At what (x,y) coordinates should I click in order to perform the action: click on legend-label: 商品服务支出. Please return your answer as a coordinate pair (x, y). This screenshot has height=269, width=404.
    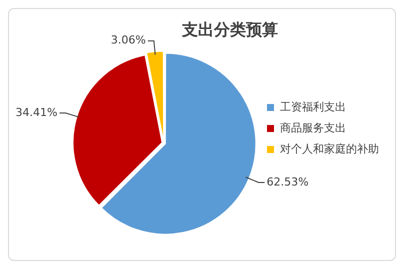
    Looking at the image, I should click on (313, 127).